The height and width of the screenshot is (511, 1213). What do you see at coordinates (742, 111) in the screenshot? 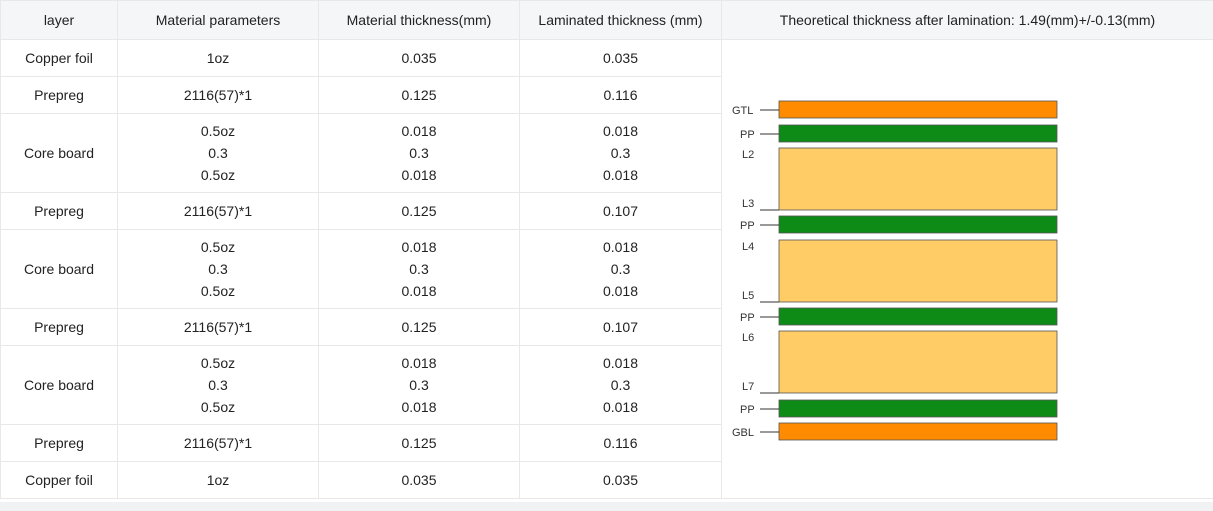
I see `label-gtl: GTL` at bounding box center [742, 111].